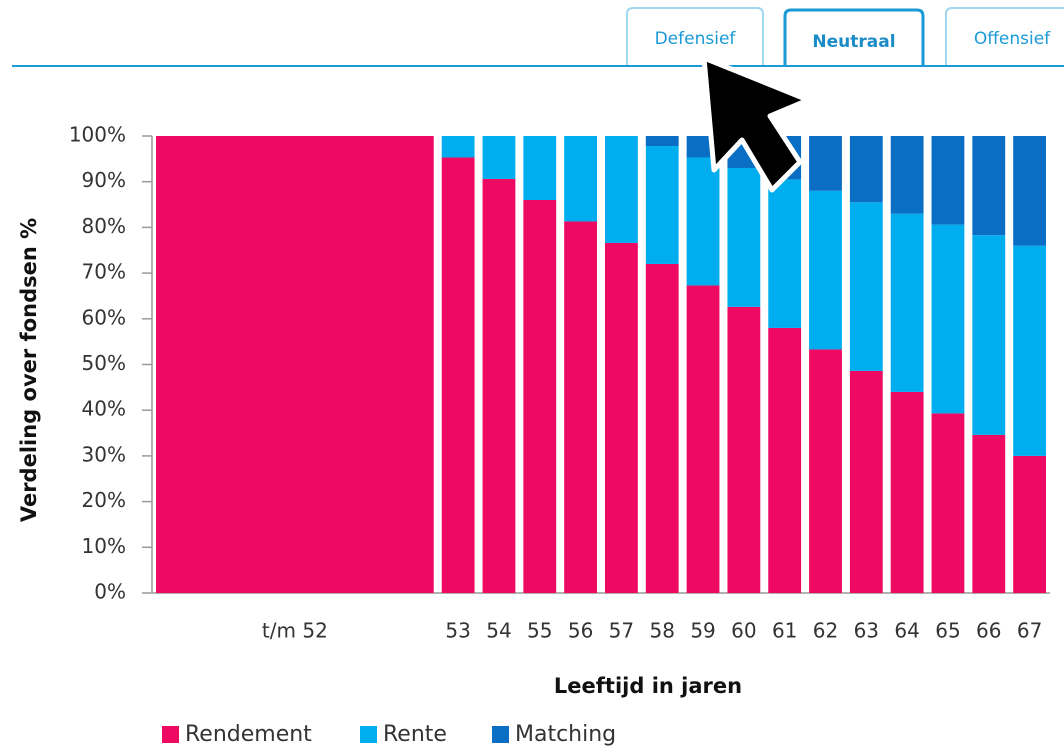 The width and height of the screenshot is (1064, 755). Describe the element at coordinates (104, 363) in the screenshot. I see `y-tick-label: 50%` at that location.